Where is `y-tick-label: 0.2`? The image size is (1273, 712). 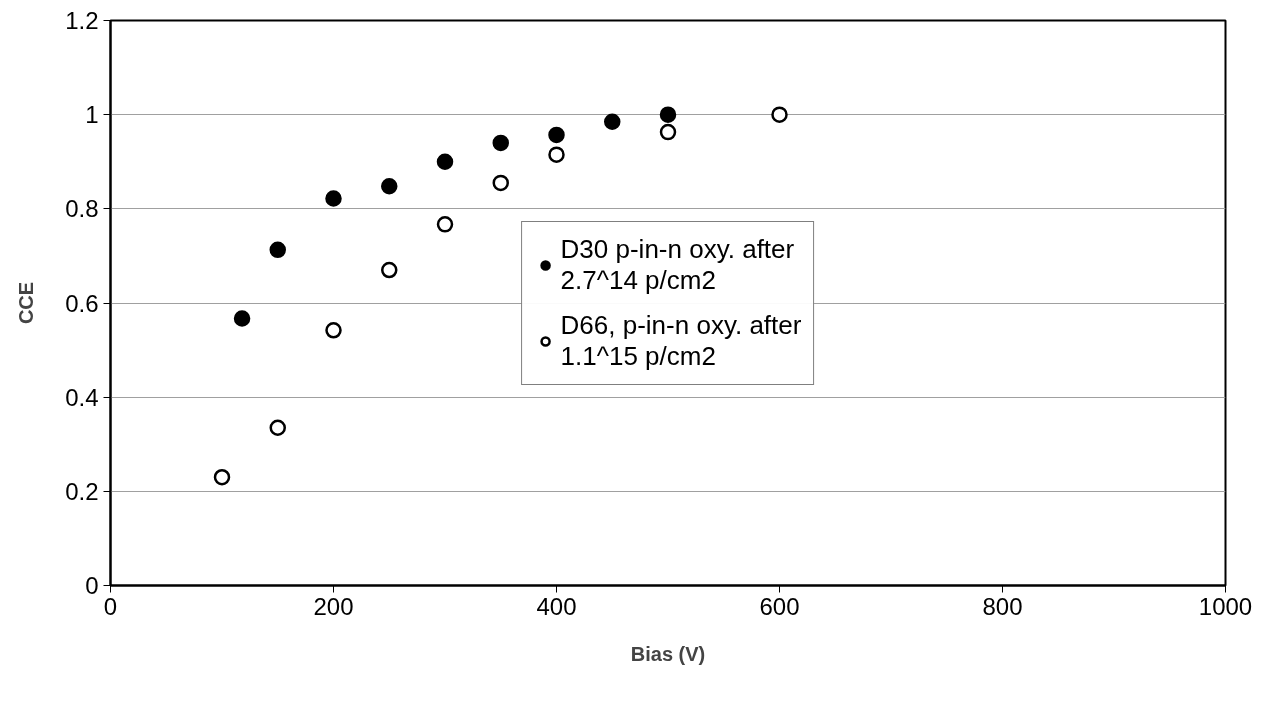 y-tick-label: 0.2 is located at coordinates (82, 491).